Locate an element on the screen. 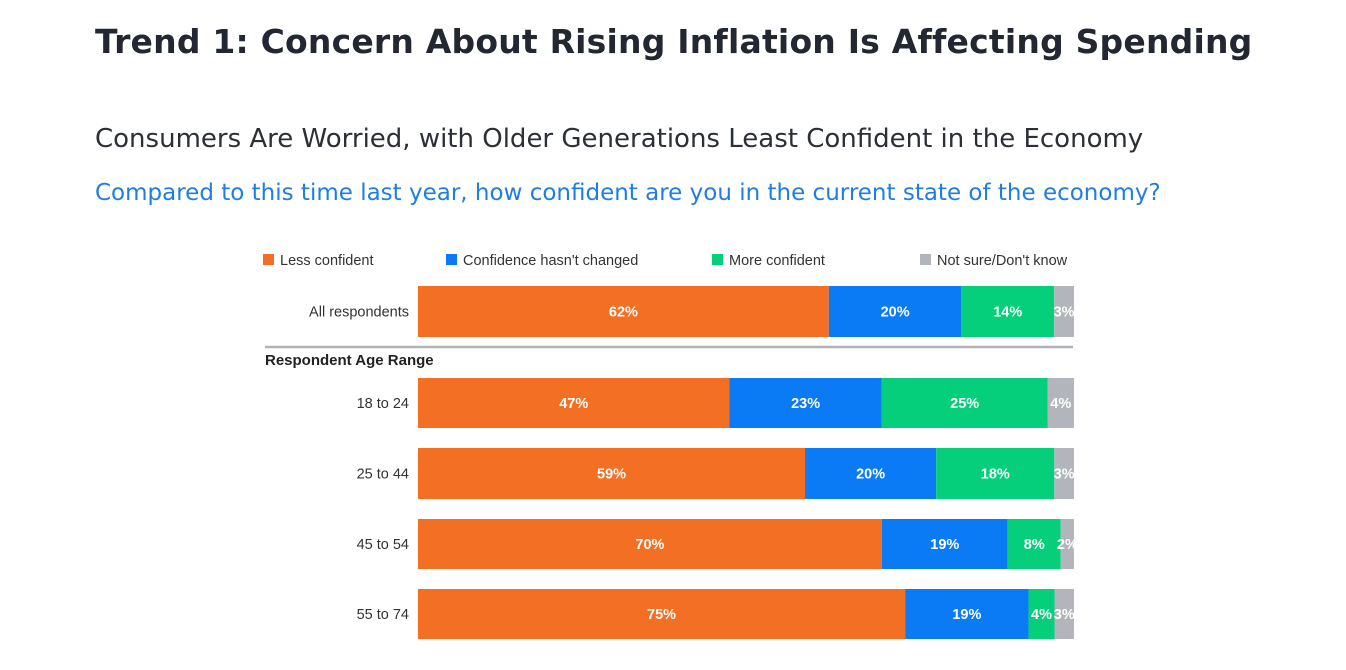 Image resolution: width=1346 pixels, height=670 pixels. section-label-age-range: Respondent Age Range is located at coordinates (349, 360).